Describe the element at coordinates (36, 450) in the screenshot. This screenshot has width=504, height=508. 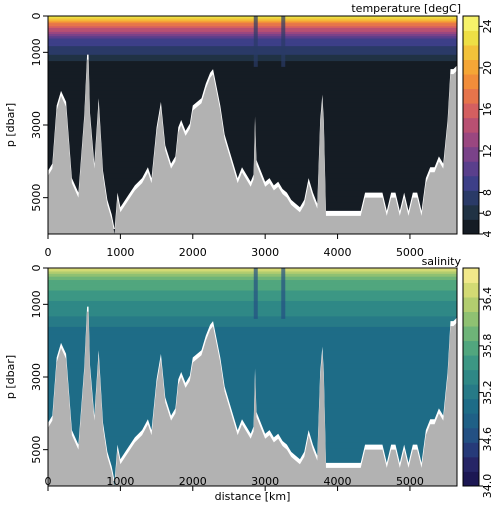
I see `y-tick-label: 5000` at that location.